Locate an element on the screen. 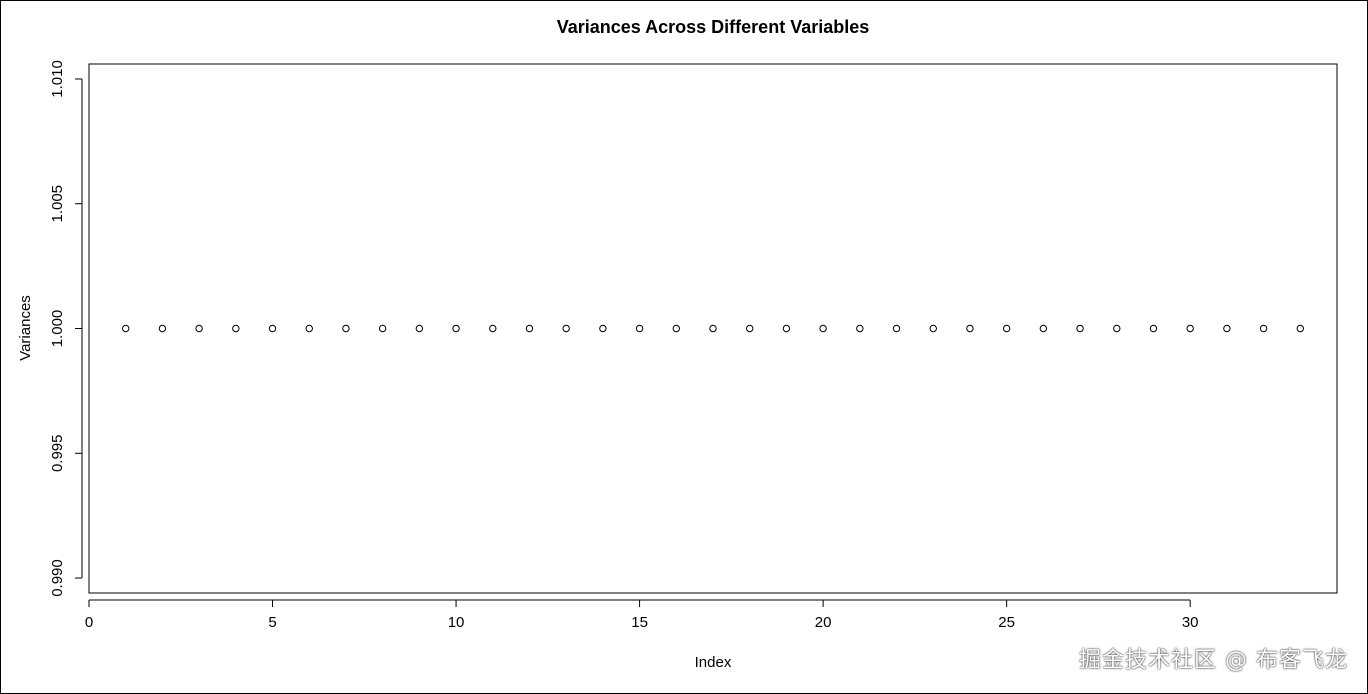 This screenshot has width=1368, height=694. x-tick-label: 20 is located at coordinates (823, 622).